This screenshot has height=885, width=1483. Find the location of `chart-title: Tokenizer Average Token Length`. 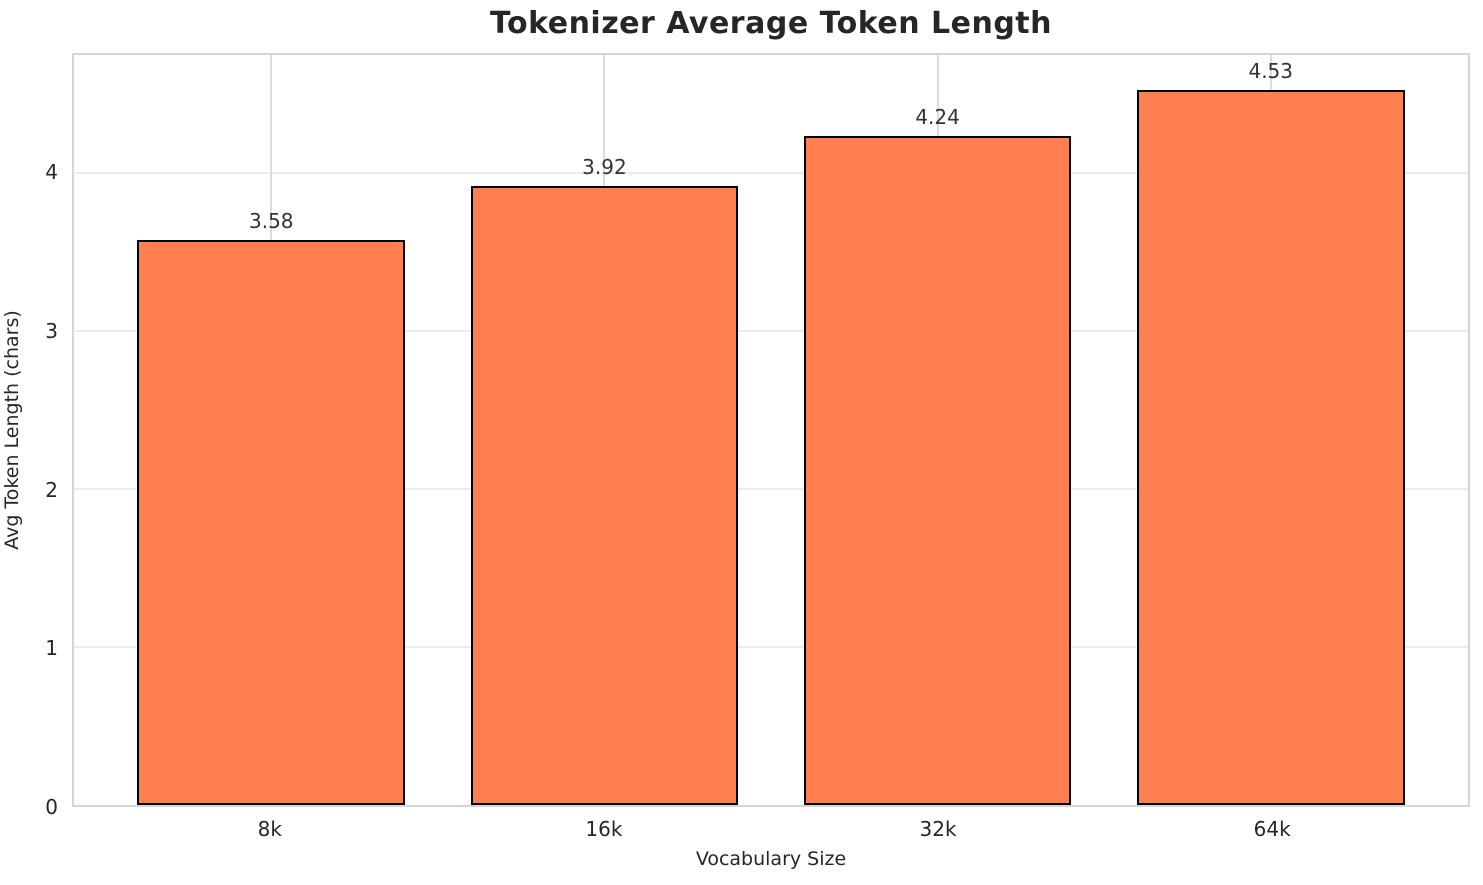

chart-title: Tokenizer Average Token Length is located at coordinates (770, 23).